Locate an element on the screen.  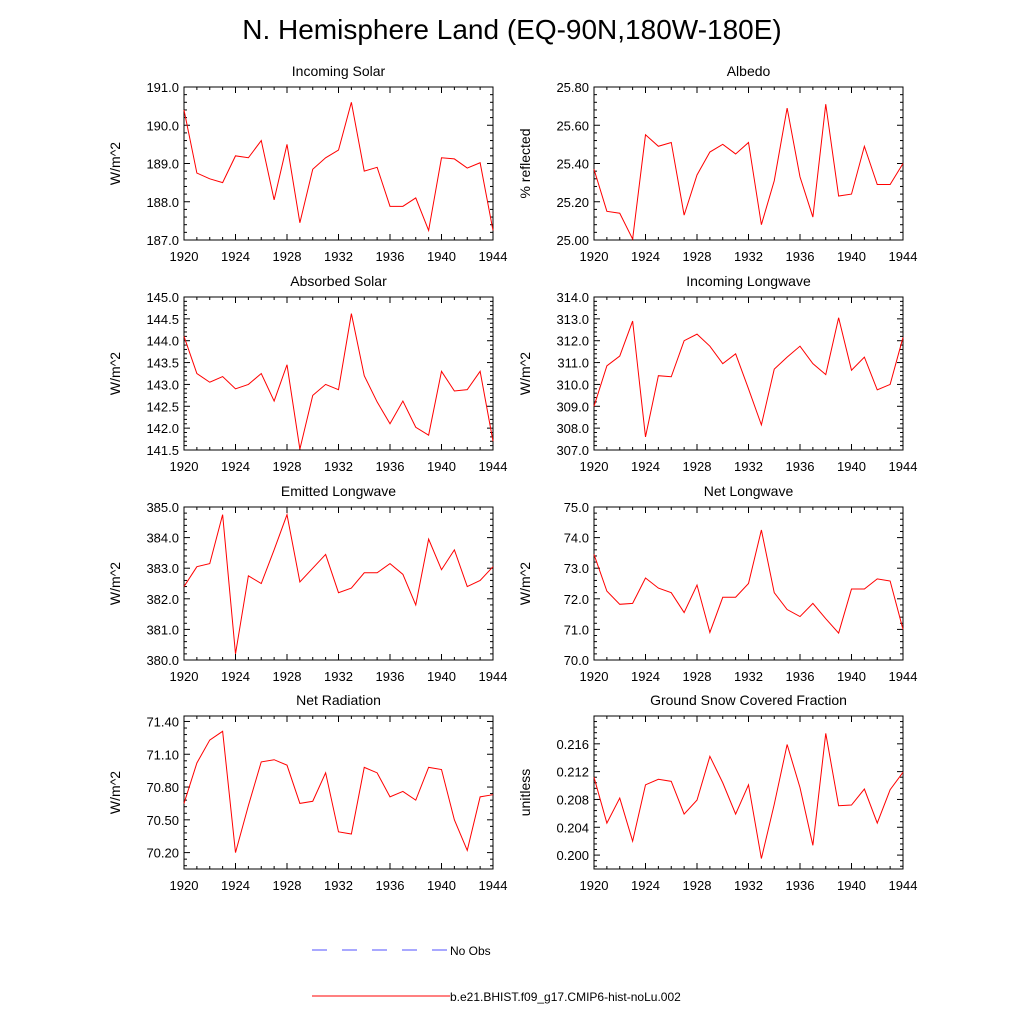
chart-title: Incoming Longwave is located at coordinates (748, 281).